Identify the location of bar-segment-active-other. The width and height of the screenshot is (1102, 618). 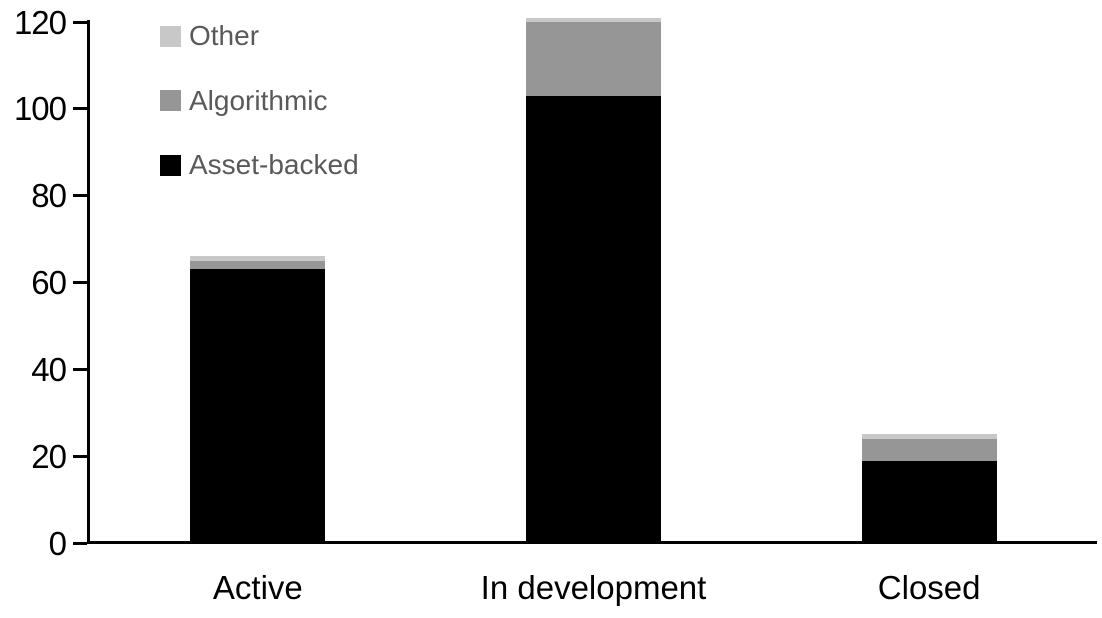
(258, 258).